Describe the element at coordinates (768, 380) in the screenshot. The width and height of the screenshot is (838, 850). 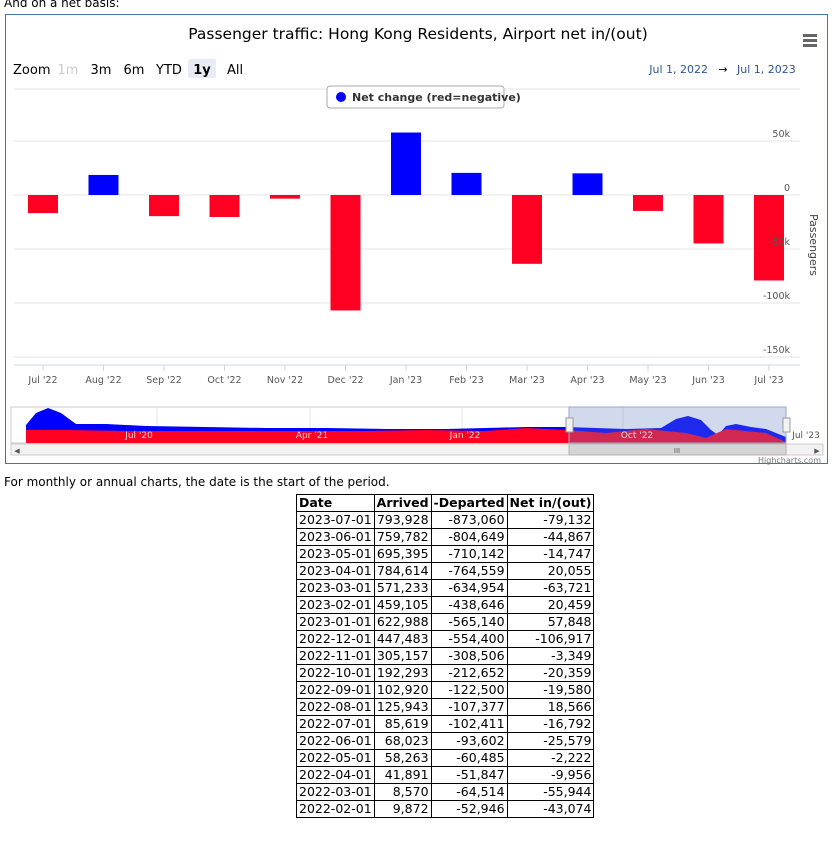
I see `x-tick-label: Jul '23` at that location.